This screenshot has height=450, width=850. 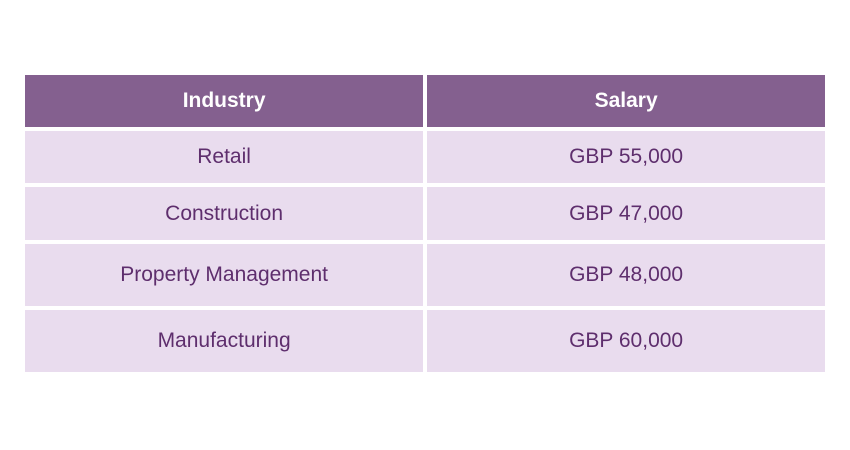 I want to click on table-row: Property Management GBP 48,000, so click(x=425, y=275).